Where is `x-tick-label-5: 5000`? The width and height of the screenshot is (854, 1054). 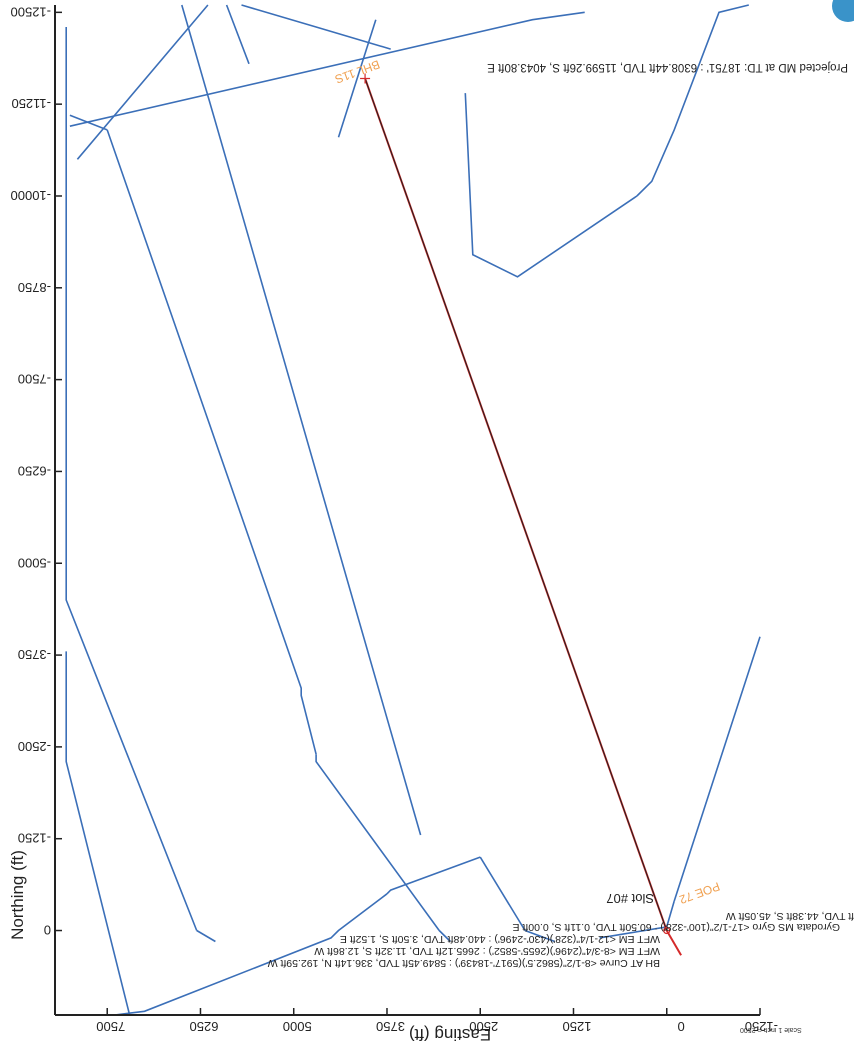
x-tick-label-5: 5000 is located at coordinates (297, 1026).